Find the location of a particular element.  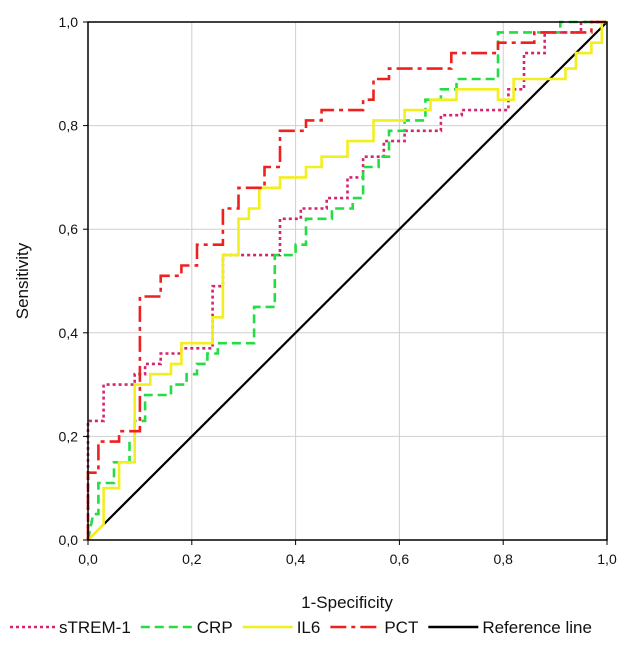

x-tick-label: 0,4 is located at coordinates (296, 559).